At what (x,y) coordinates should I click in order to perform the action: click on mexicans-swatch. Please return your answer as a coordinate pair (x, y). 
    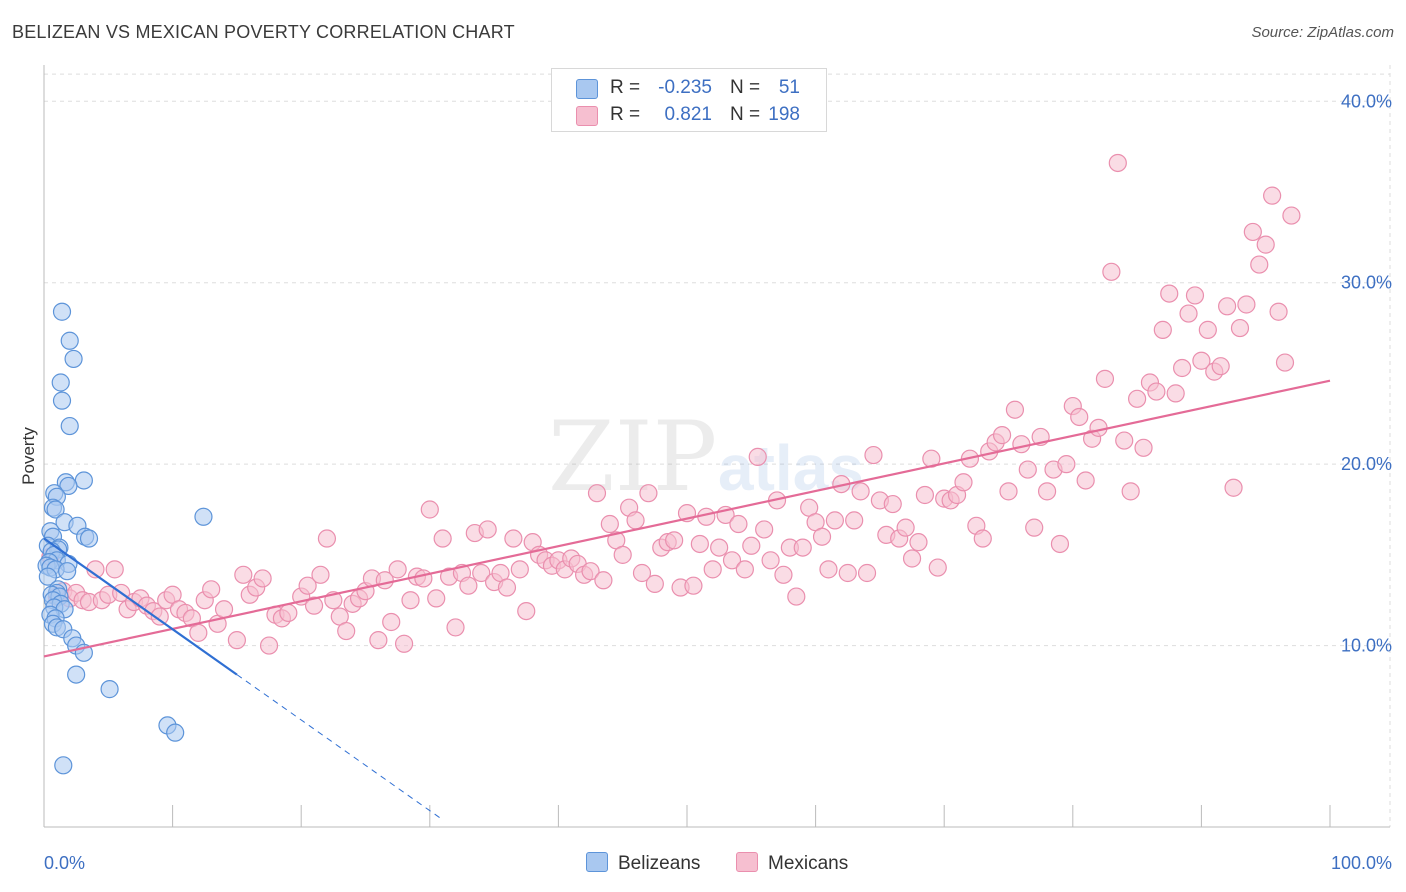
    Looking at the image, I should click on (747, 862).